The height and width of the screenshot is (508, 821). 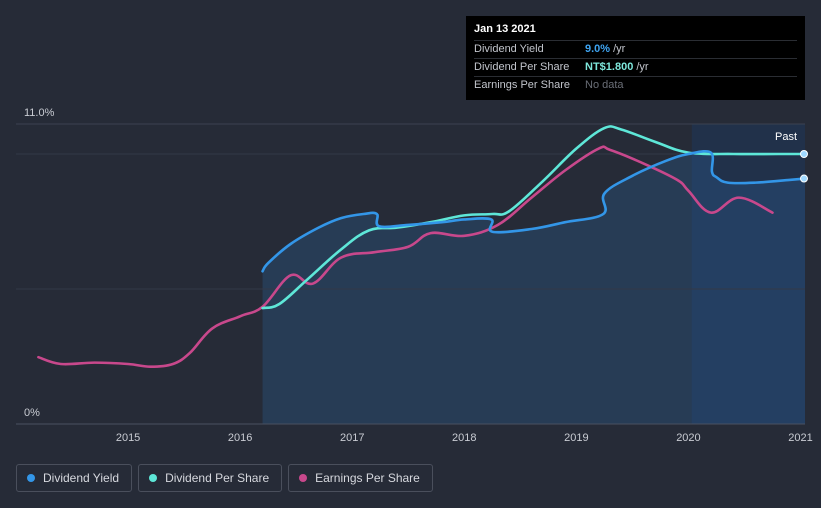 I want to click on tooltip-value: 9.0%, so click(x=598, y=49).